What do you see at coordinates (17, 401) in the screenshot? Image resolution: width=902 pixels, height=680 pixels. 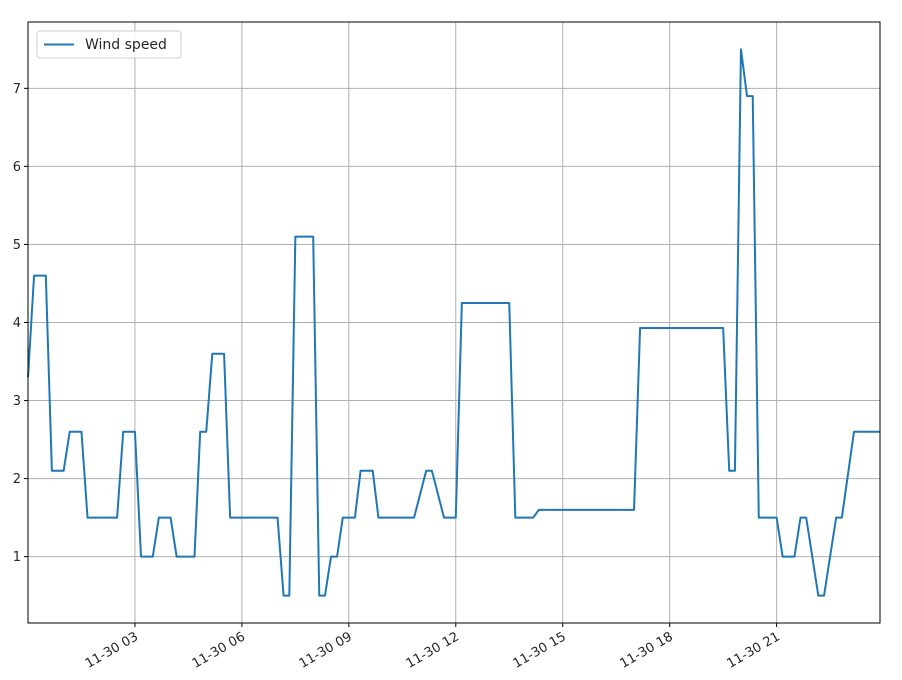 I see `y-tick-label: 3` at bounding box center [17, 401].